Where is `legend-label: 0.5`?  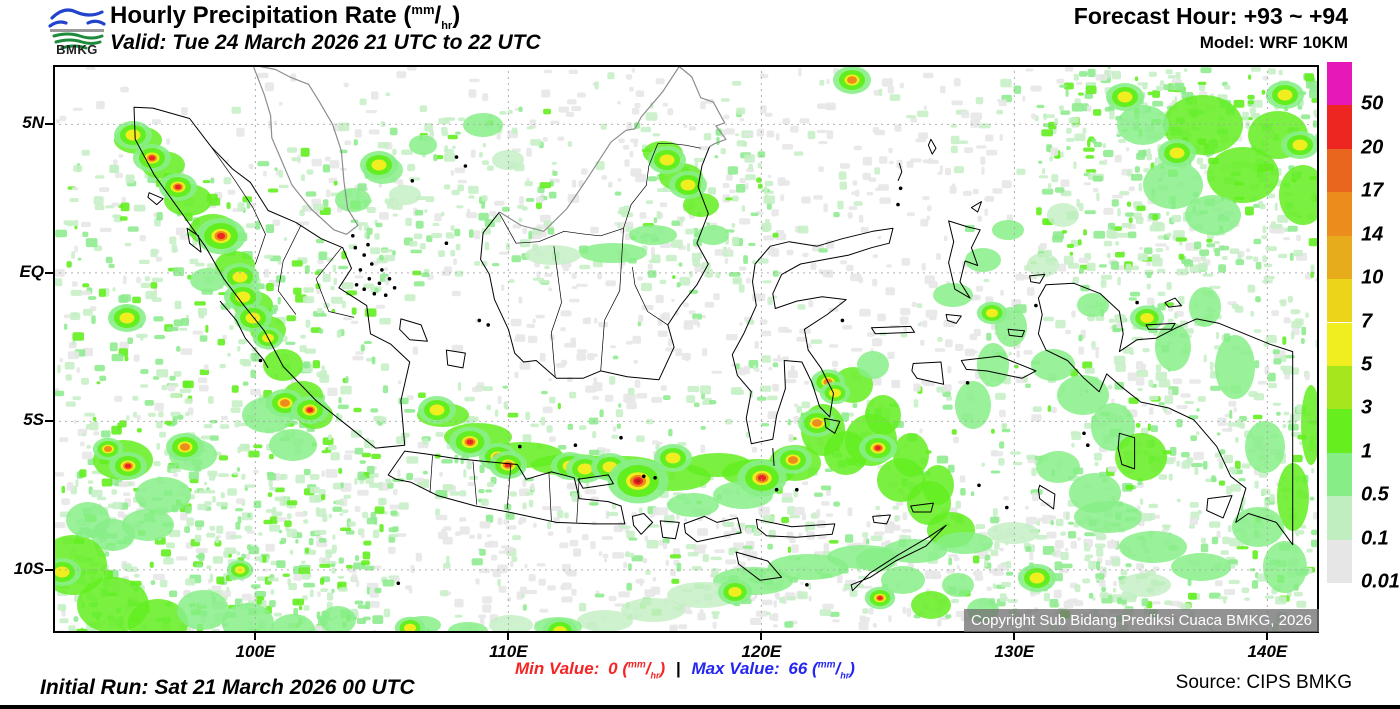
legend-label: 0.5 is located at coordinates (1375, 494).